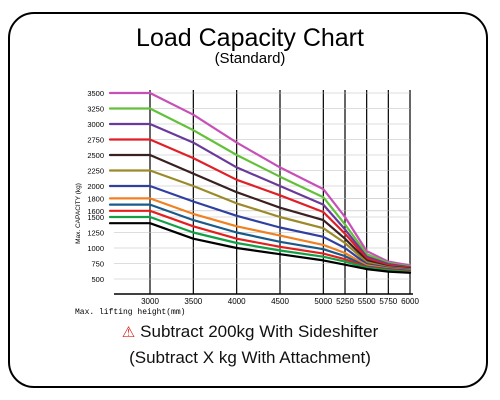 The height and width of the screenshot is (400, 500). I want to click on y-tick-label: 1500, so click(95, 217).